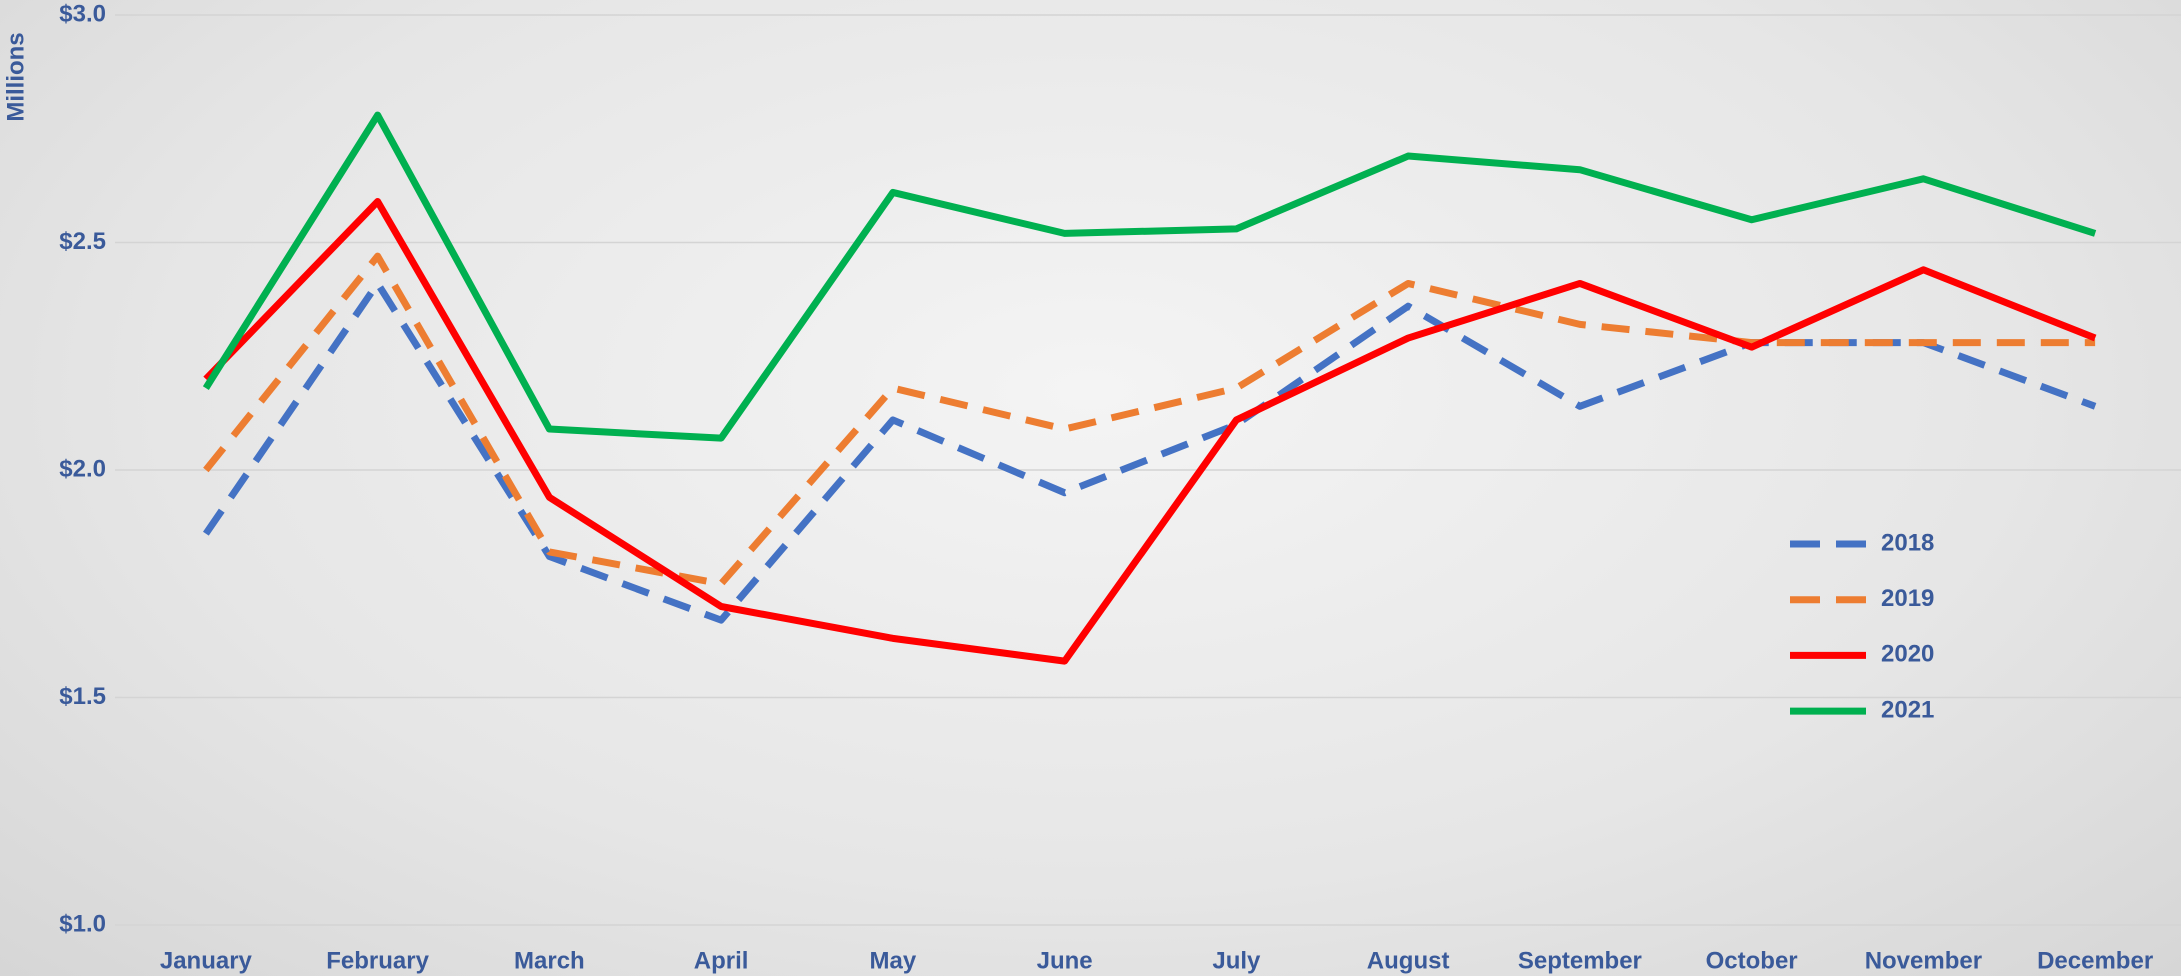 The image size is (2181, 976). I want to click on x-tick-label: July, so click(1236, 960).